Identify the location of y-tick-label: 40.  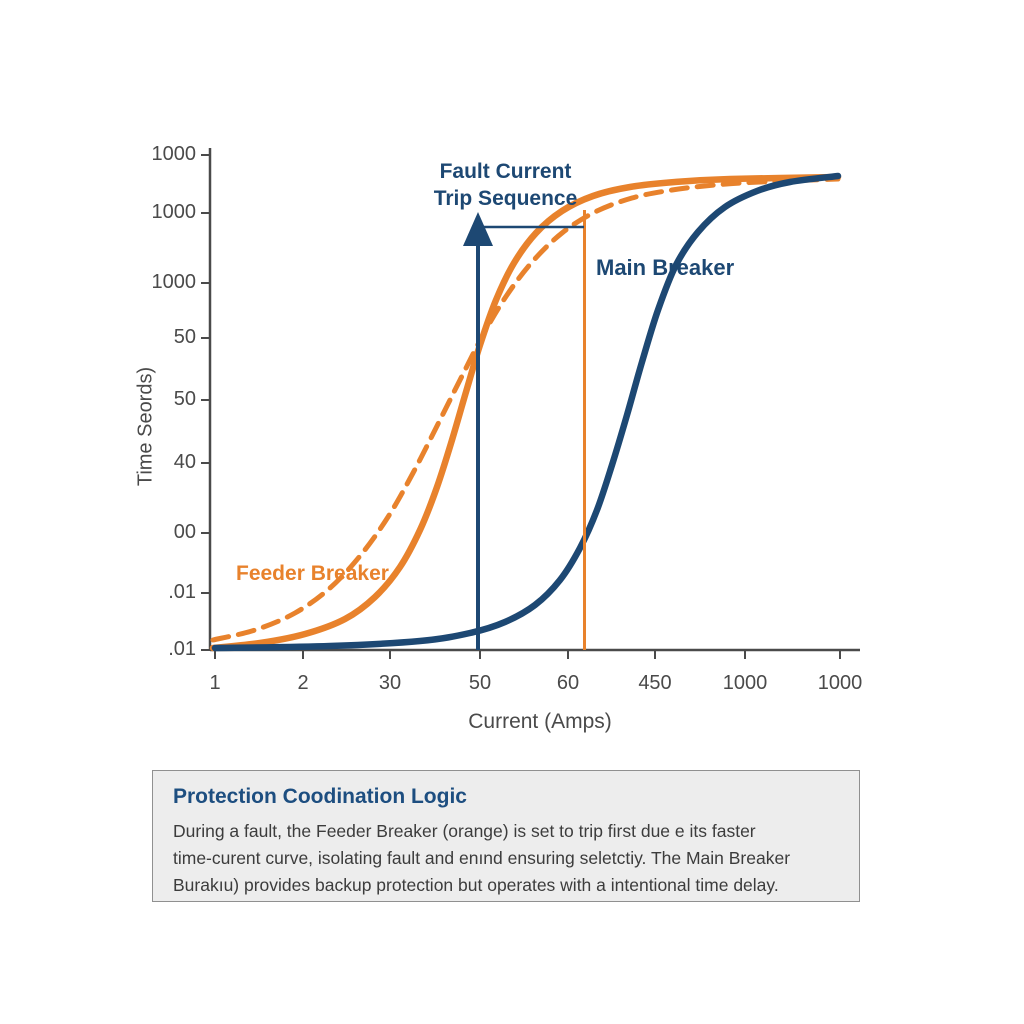
(184, 462).